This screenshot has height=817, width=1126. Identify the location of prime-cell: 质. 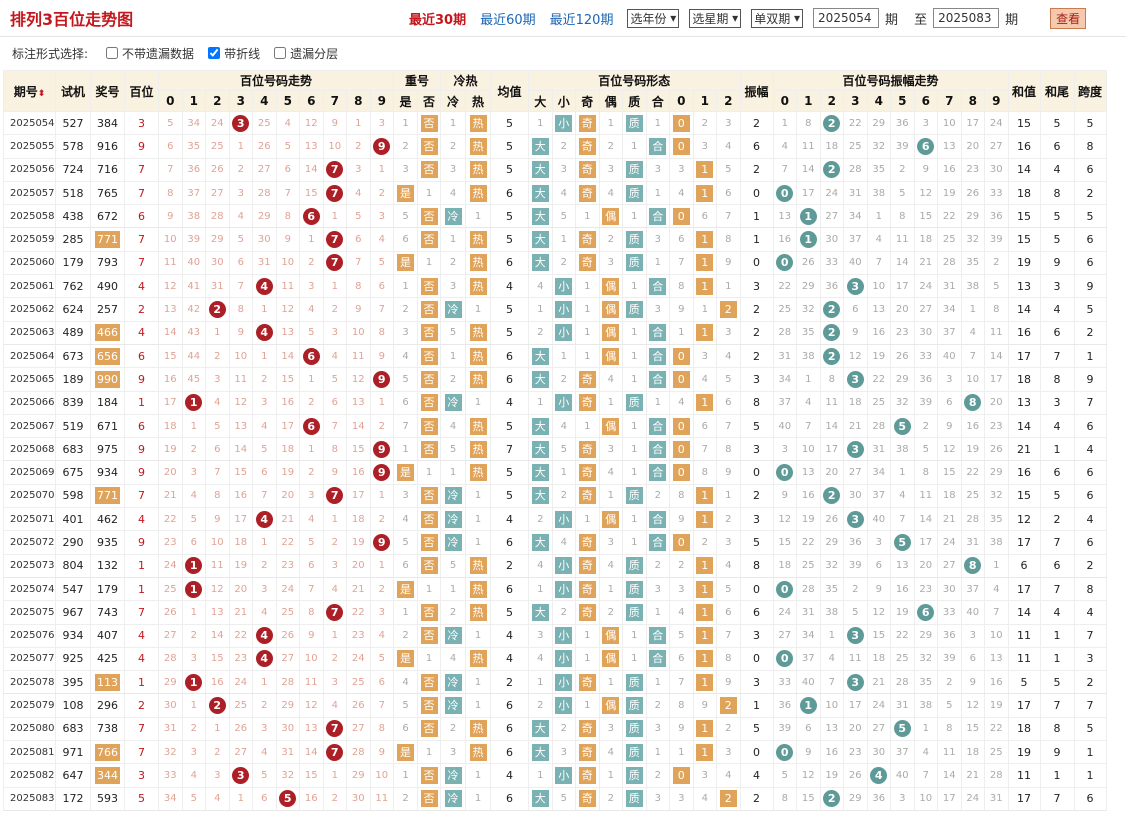
(634, 589).